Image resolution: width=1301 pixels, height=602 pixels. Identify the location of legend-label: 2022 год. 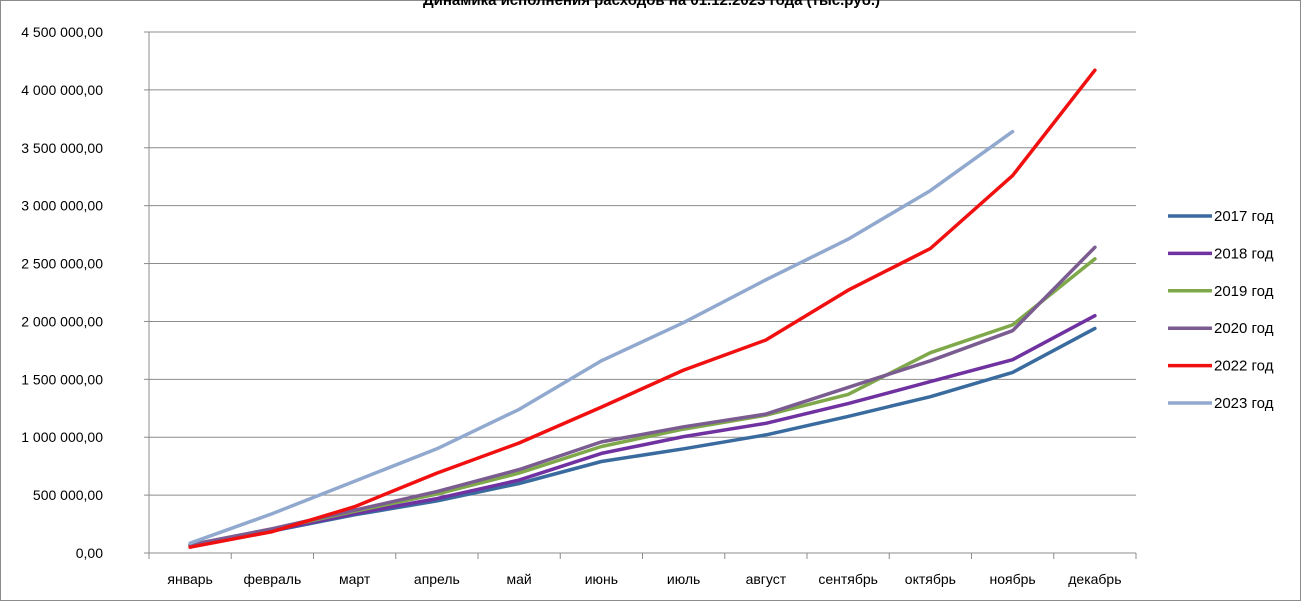
(1244, 366).